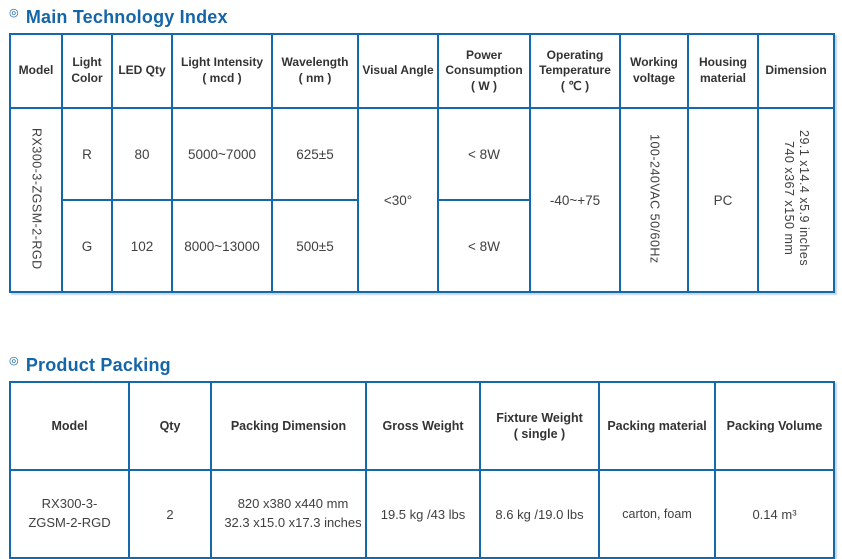 The image size is (842, 559). Describe the element at coordinates (575, 200) in the screenshot. I see `operating-temperature-cell: -40~+75` at that location.